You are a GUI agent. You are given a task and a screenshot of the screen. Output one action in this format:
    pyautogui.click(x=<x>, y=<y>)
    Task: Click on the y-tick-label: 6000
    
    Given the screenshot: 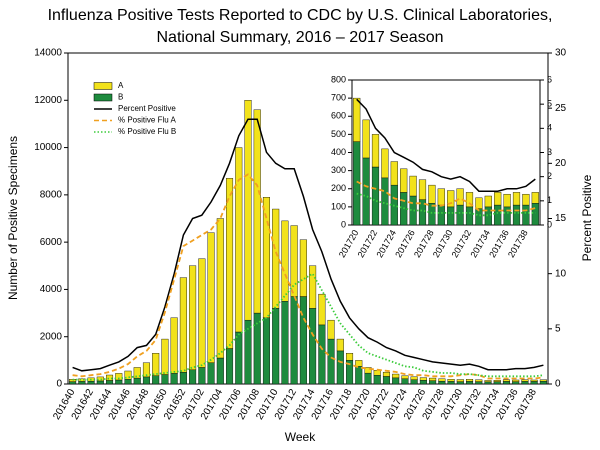 What is the action you would take?
    pyautogui.click(x=51, y=242)
    